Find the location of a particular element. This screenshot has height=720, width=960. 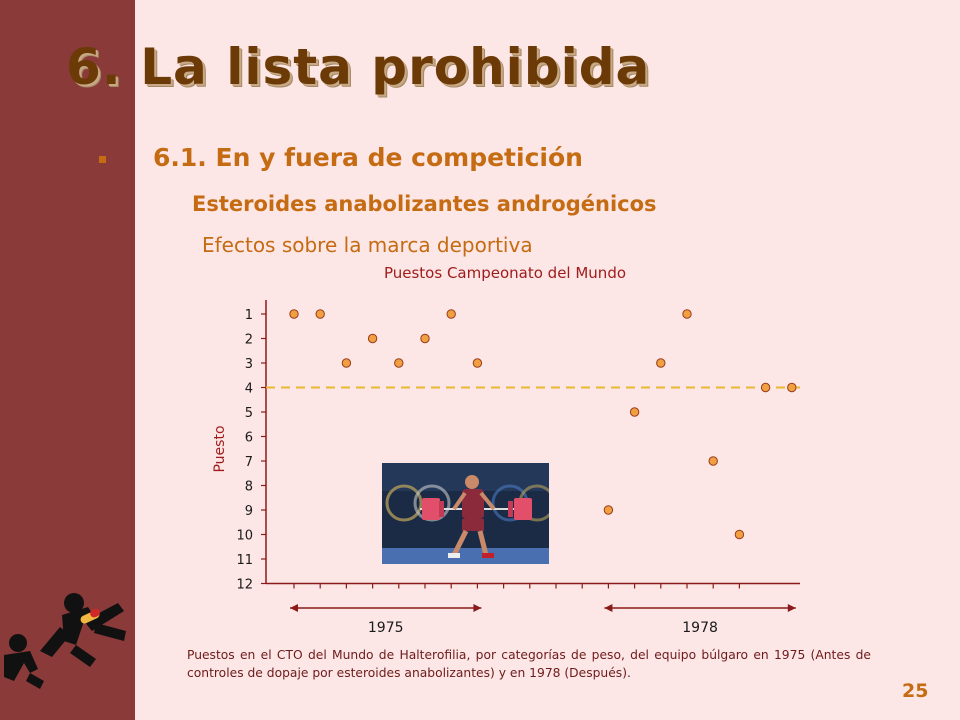

y-axis-label: Puesto is located at coordinates (220, 448).